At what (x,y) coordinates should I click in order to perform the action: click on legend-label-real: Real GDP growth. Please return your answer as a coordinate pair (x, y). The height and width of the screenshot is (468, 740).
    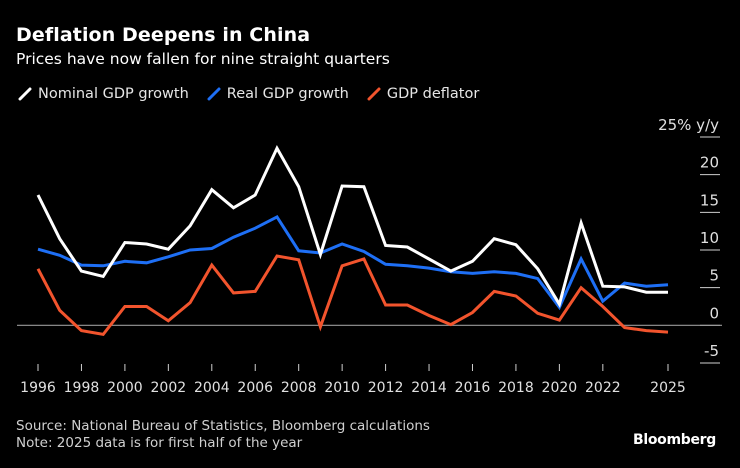
    Looking at the image, I should click on (287, 94).